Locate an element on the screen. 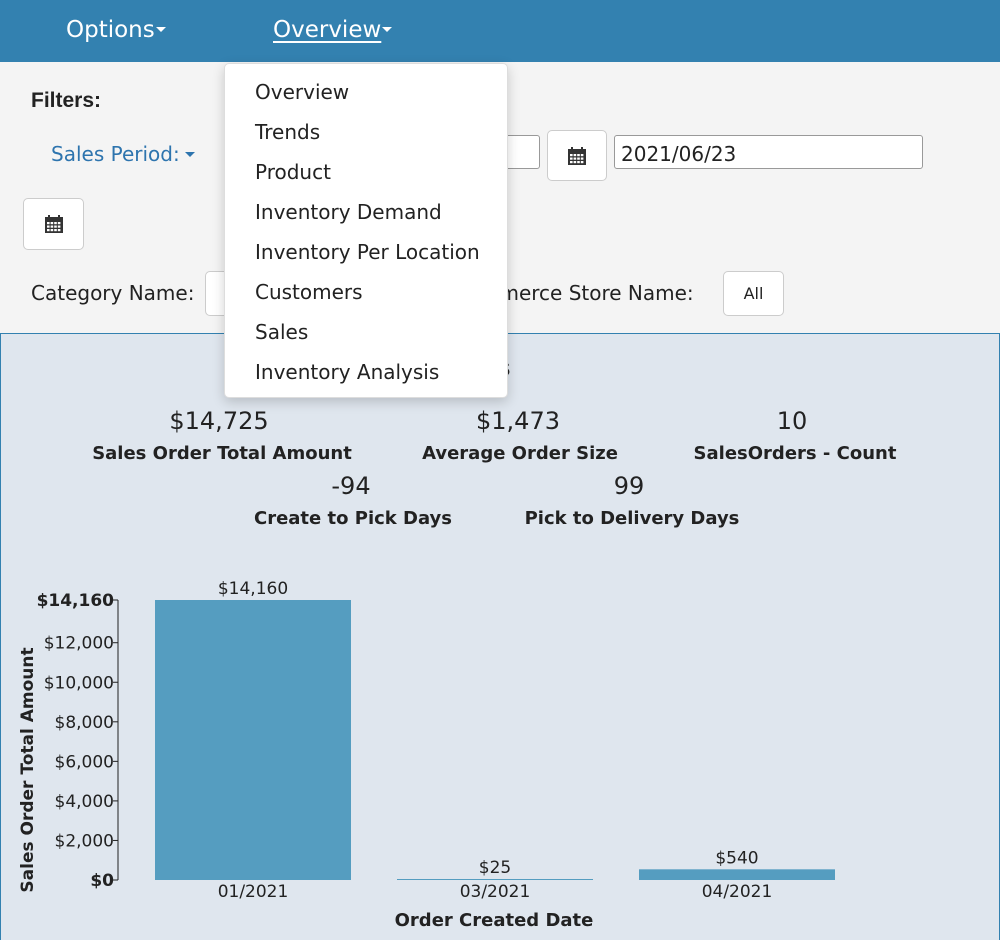 Image resolution: width=1000 pixels, height=940 pixels. kpi-value-average-order: $1,473 is located at coordinates (518, 421).